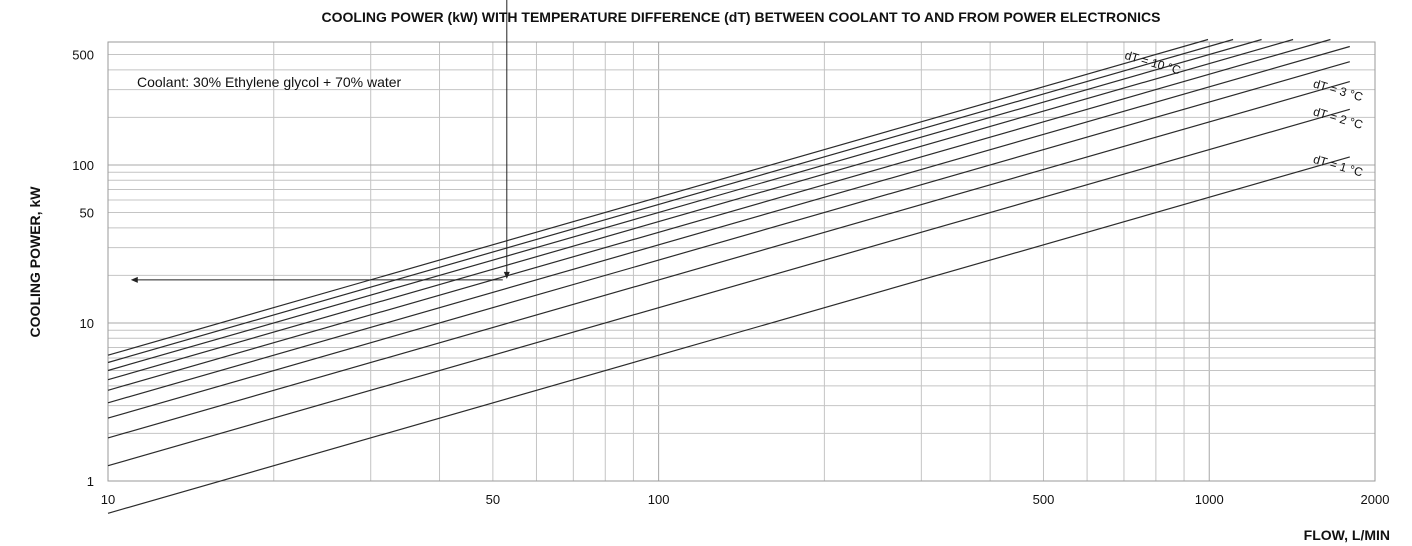 Image resolution: width=1412 pixels, height=546 pixels. What do you see at coordinates (134, 279) in the screenshot?
I see `example-left-arrowhead` at bounding box center [134, 279].